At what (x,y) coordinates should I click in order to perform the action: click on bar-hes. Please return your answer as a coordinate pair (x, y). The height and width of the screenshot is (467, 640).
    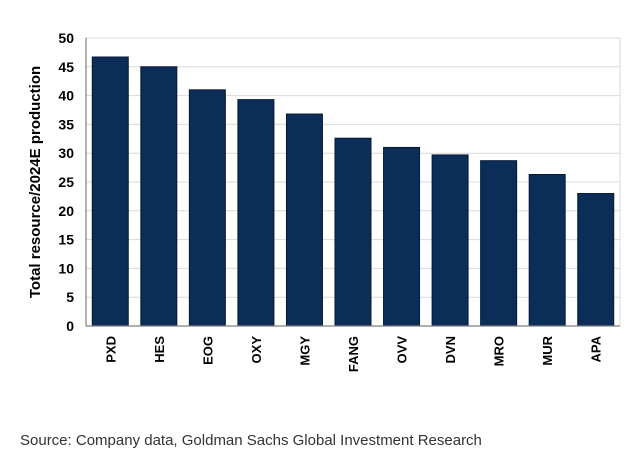
    Looking at the image, I should click on (159, 196).